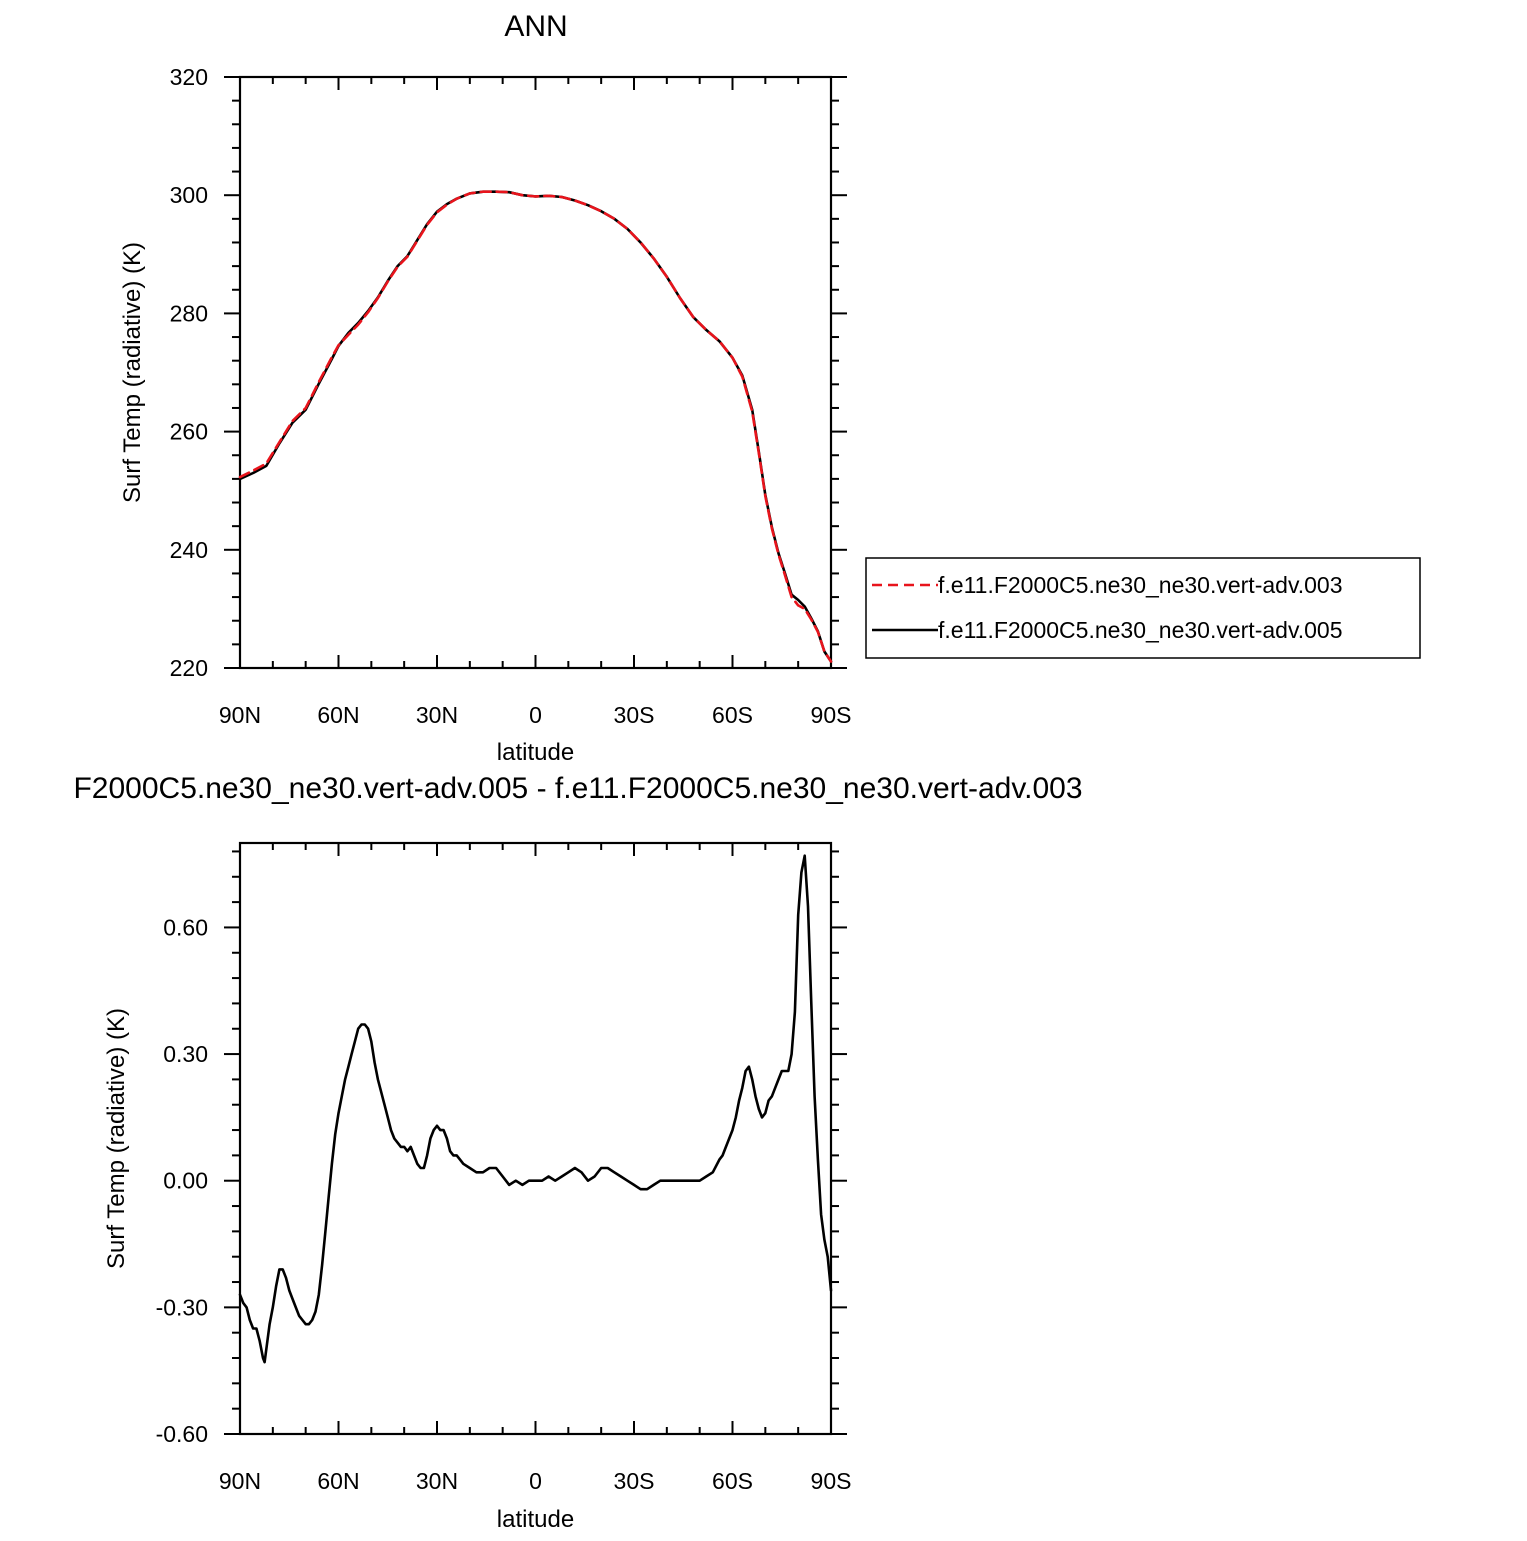 The width and height of the screenshot is (1527, 1541). I want to click on legend-entry-label: f.e11.F2000C5.ne30_ne30.vert-adv.003, so click(1140, 585).